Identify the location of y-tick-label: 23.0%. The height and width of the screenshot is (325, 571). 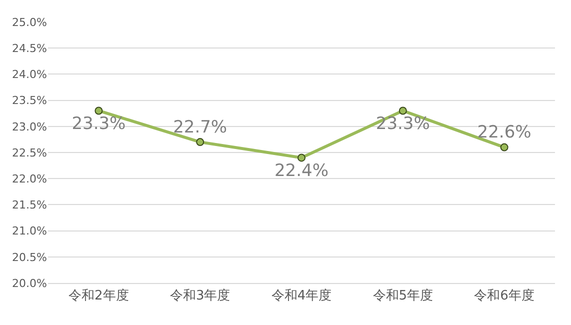
(29, 127).